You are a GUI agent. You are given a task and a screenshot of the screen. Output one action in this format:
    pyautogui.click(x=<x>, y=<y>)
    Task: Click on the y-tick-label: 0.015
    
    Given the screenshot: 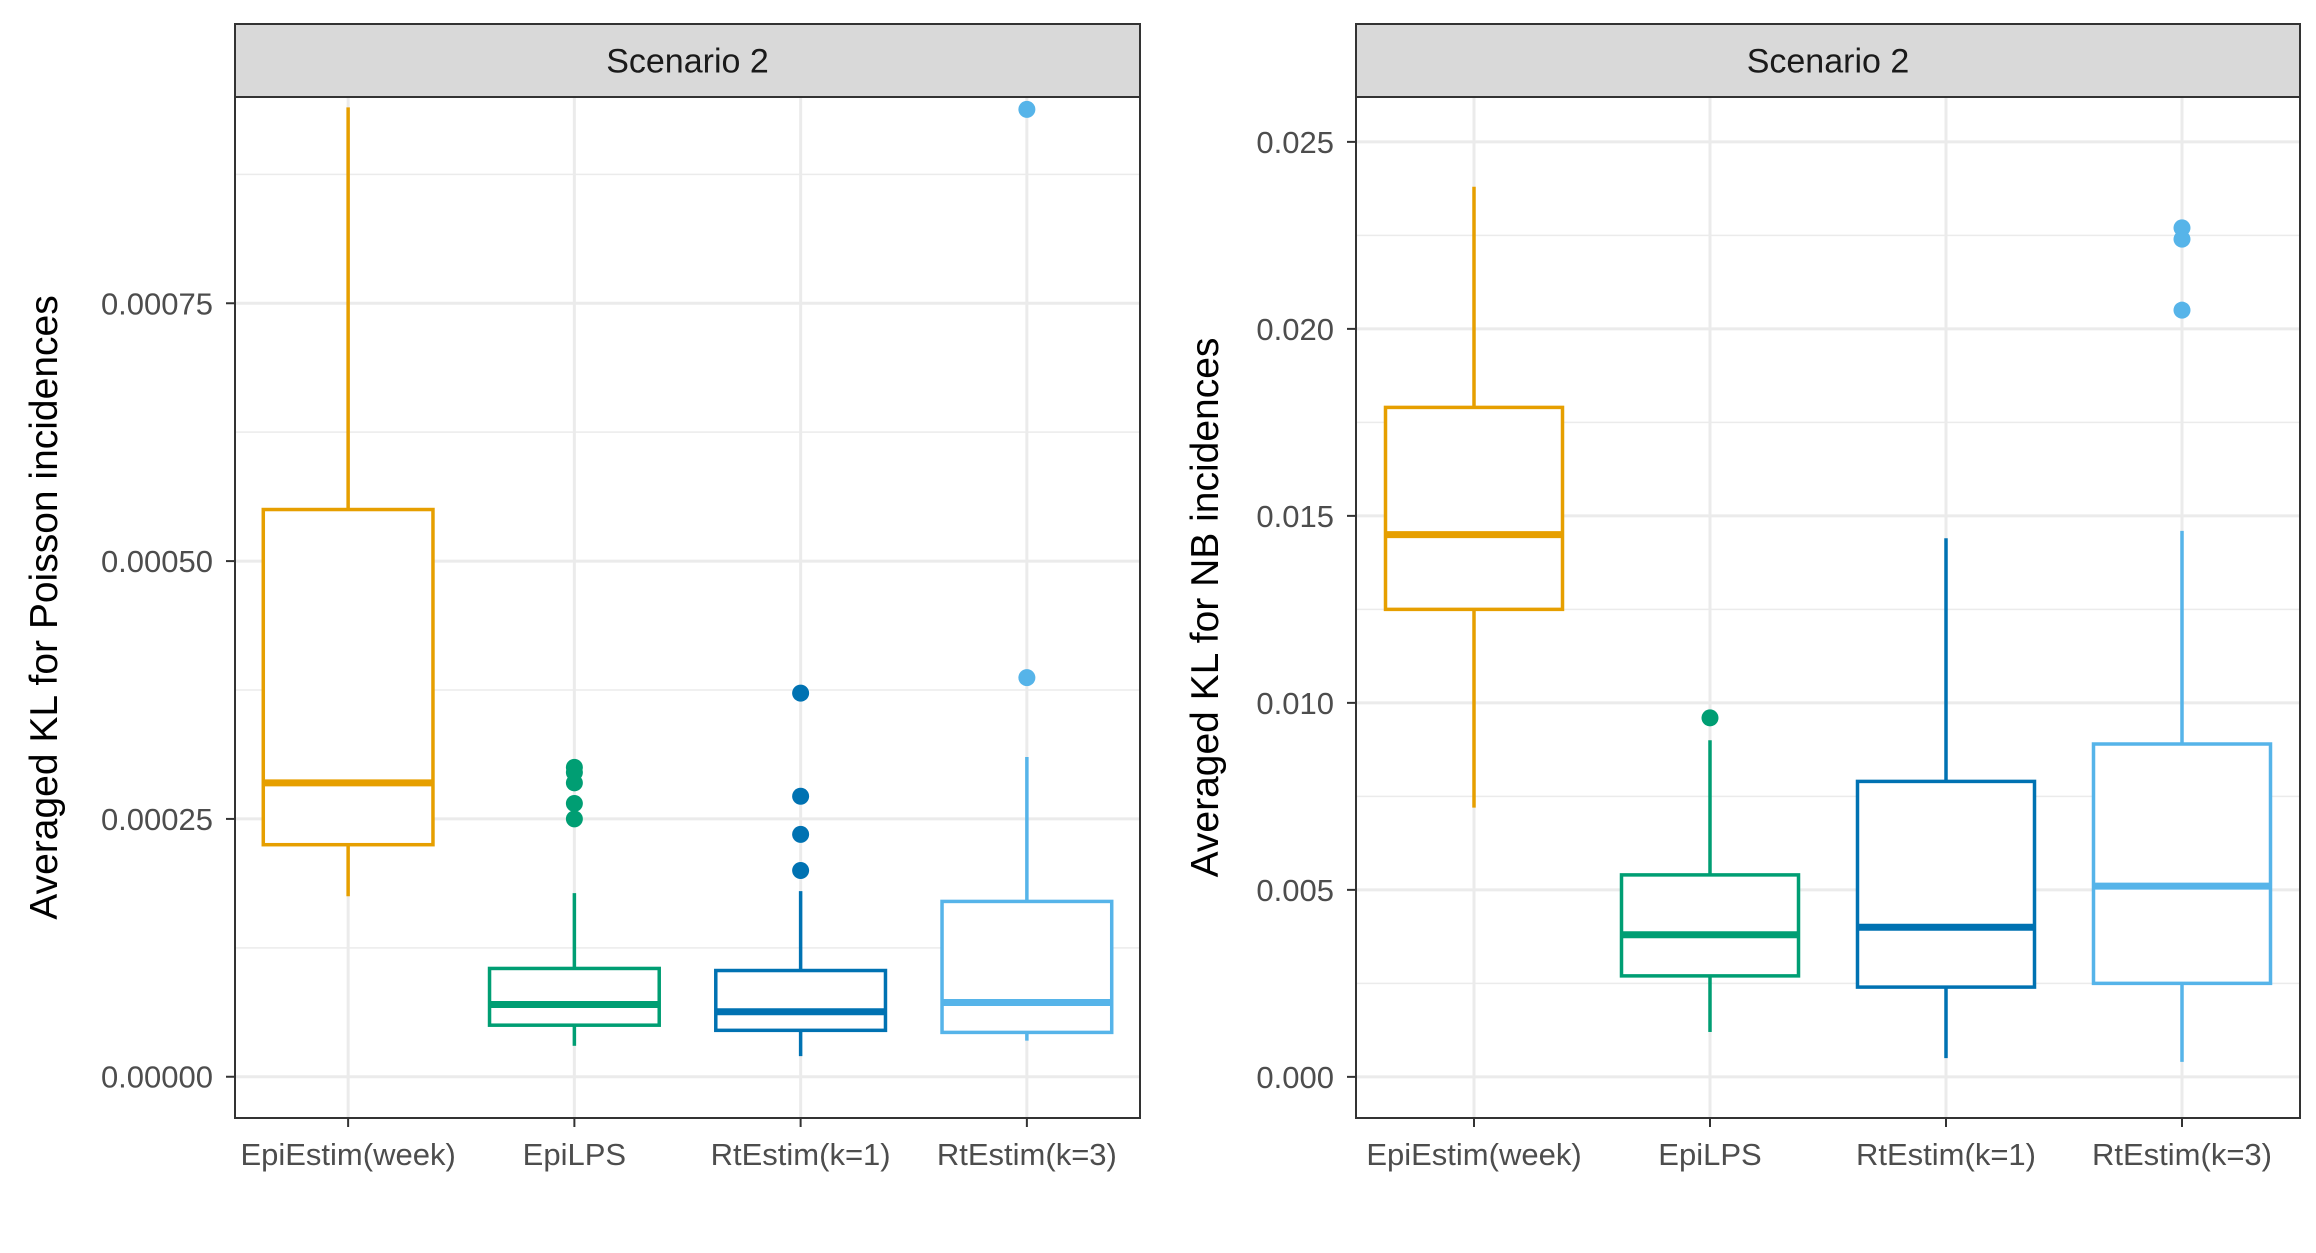 What is the action you would take?
    pyautogui.click(x=1295, y=516)
    